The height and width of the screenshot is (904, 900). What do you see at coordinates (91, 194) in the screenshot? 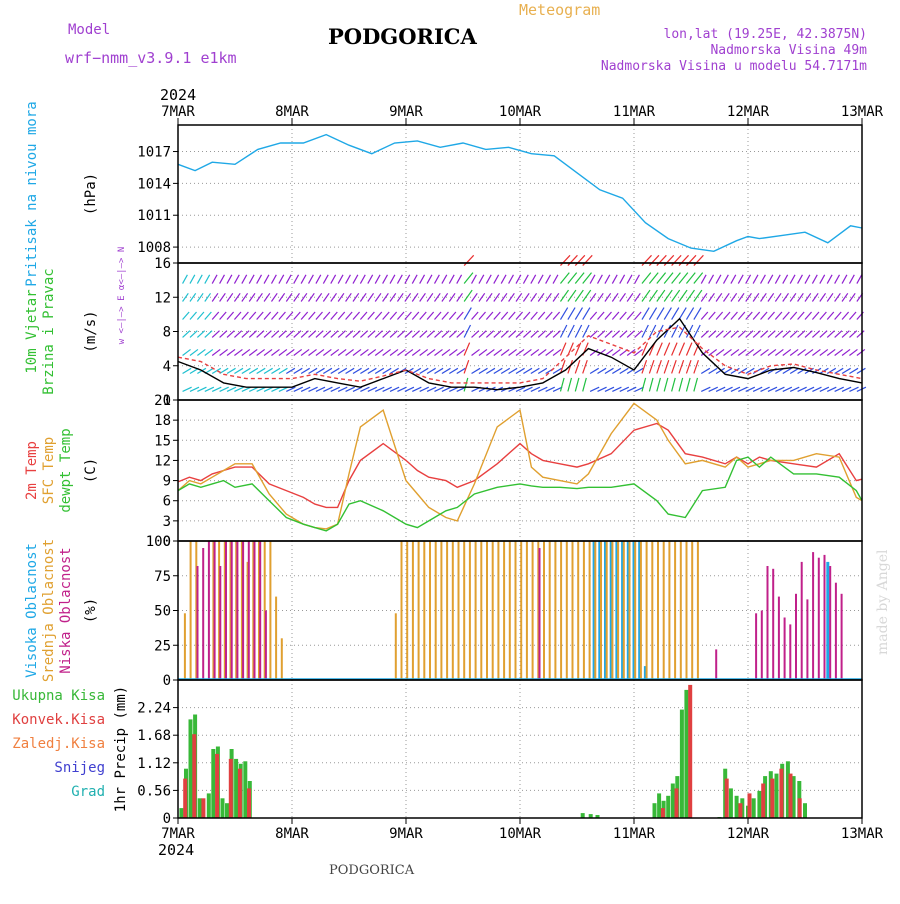
I see `panel-unit-pressure: (hPa)` at bounding box center [91, 194].